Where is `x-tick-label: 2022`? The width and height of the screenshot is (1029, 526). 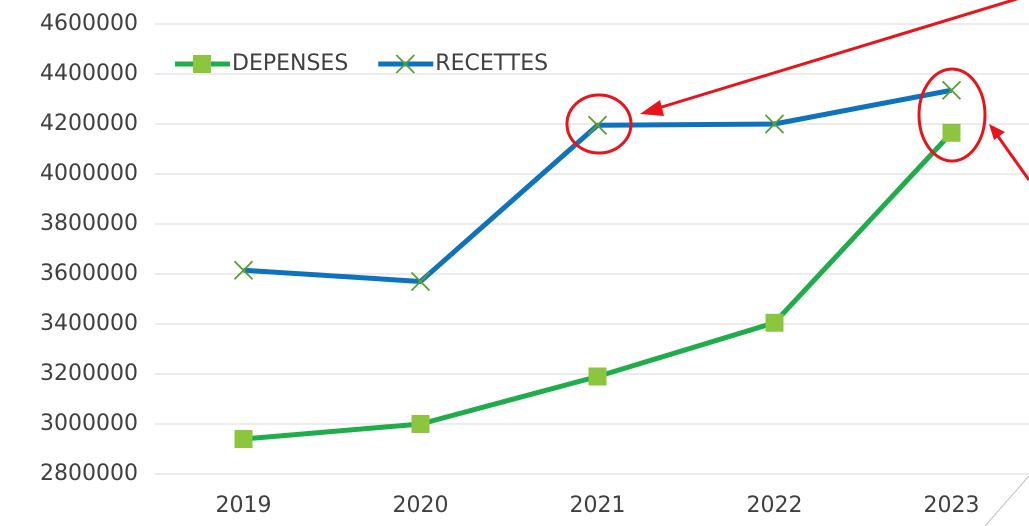 x-tick-label: 2022 is located at coordinates (775, 505).